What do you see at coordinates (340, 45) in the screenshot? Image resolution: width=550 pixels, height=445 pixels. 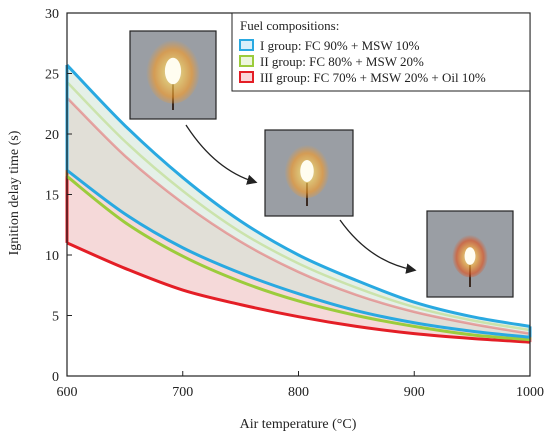 I see `legend-entry-1: I group: FC 90% + MSW 10%` at bounding box center [340, 45].